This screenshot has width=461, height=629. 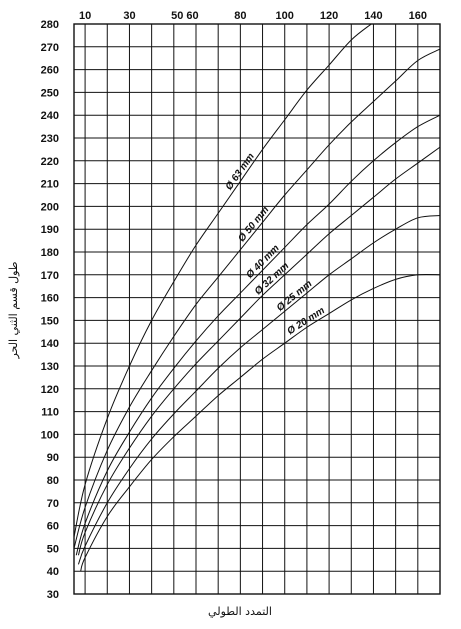 I want to click on series-label: Ø 20 mm, so click(x=306, y=321).